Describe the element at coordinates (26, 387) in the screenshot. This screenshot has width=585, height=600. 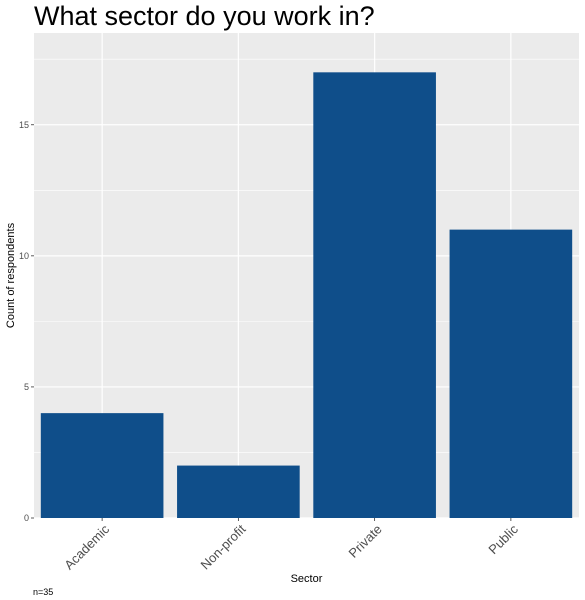
I see `y-tick-label: 5` at that location.